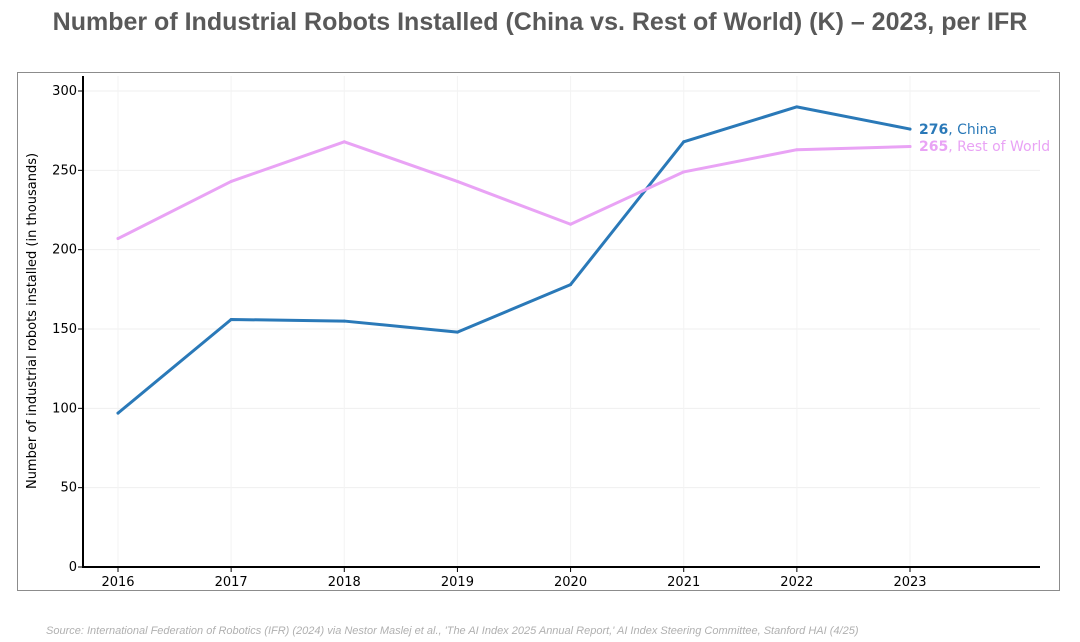 Image resolution: width=1080 pixels, height=642 pixels. I want to click on x-tick-label: 2023, so click(909, 582).